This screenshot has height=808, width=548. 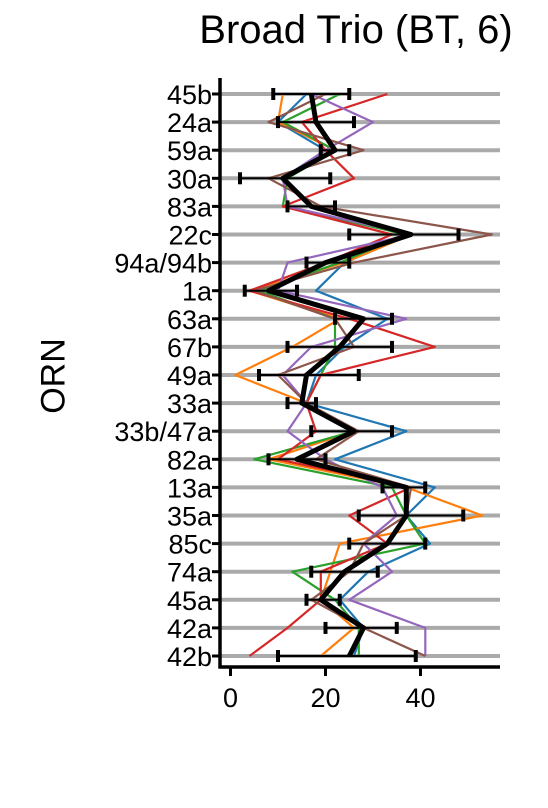 I want to click on y-tick-label: 42b, so click(x=189, y=657).